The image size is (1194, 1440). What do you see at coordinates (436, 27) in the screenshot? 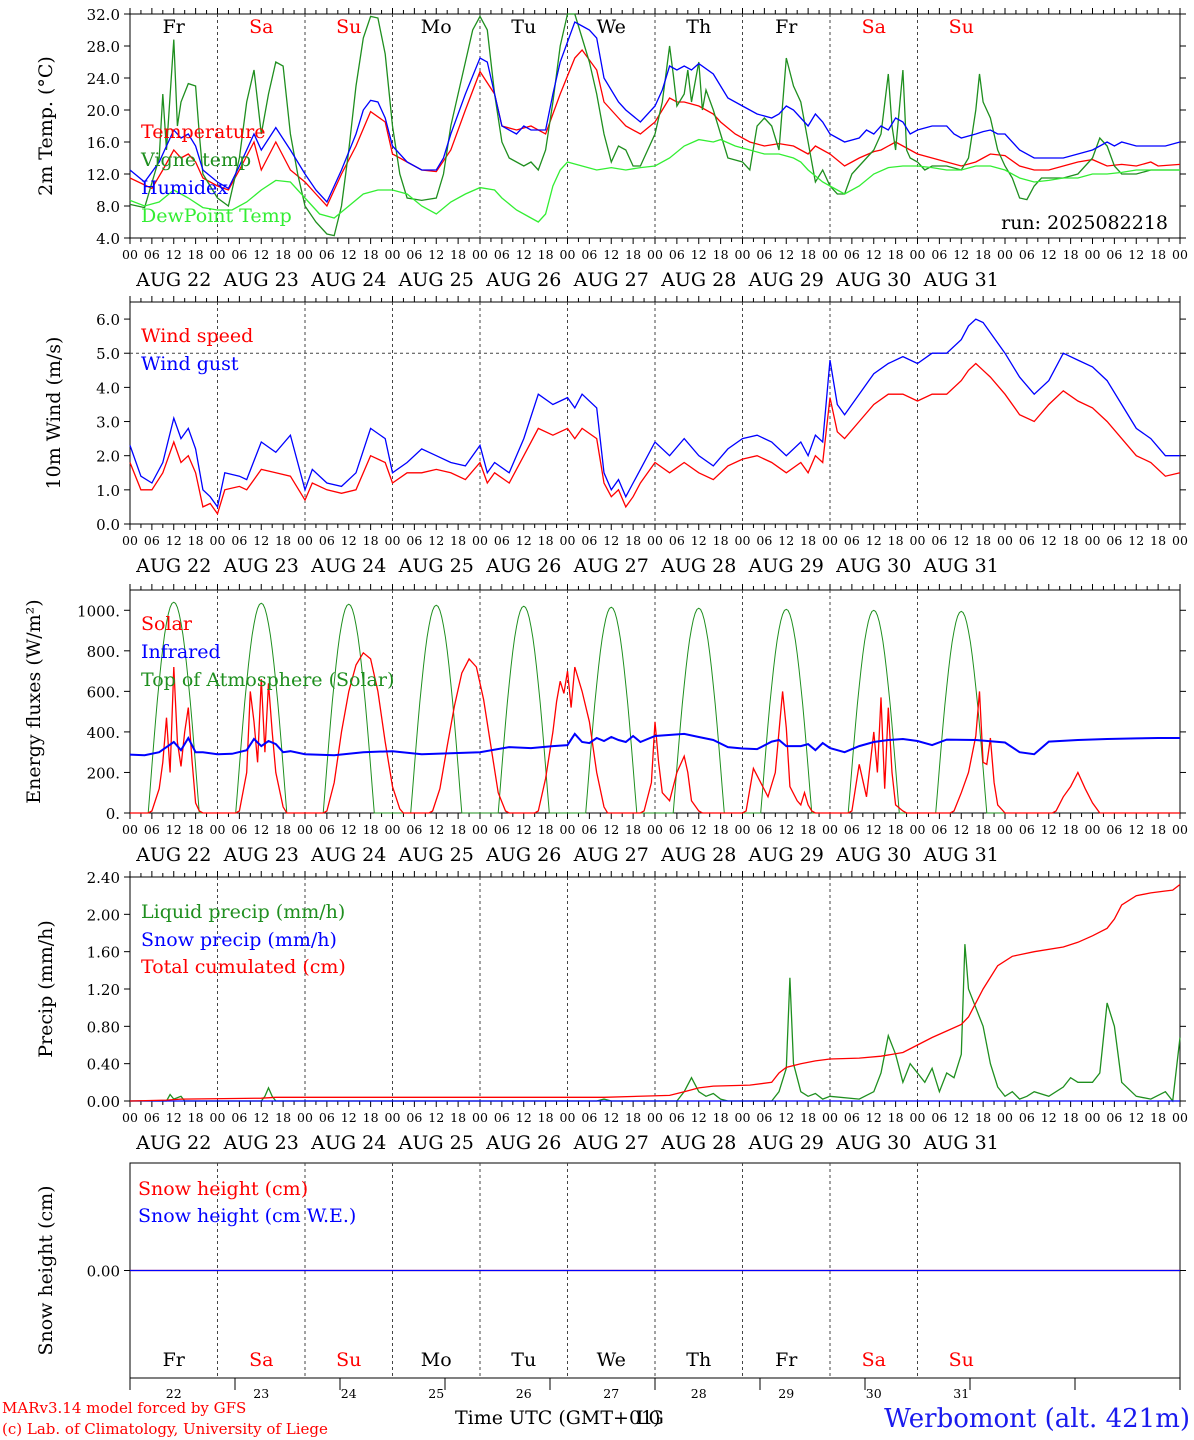
I see `weekday-label: Mo` at bounding box center [436, 27].